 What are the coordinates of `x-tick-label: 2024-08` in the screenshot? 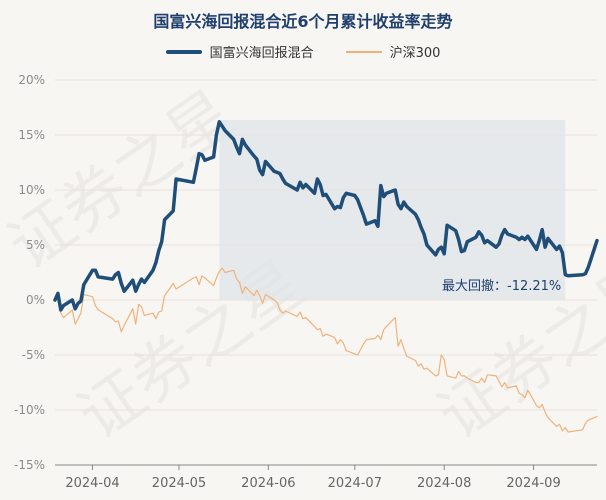 It's located at (444, 483).